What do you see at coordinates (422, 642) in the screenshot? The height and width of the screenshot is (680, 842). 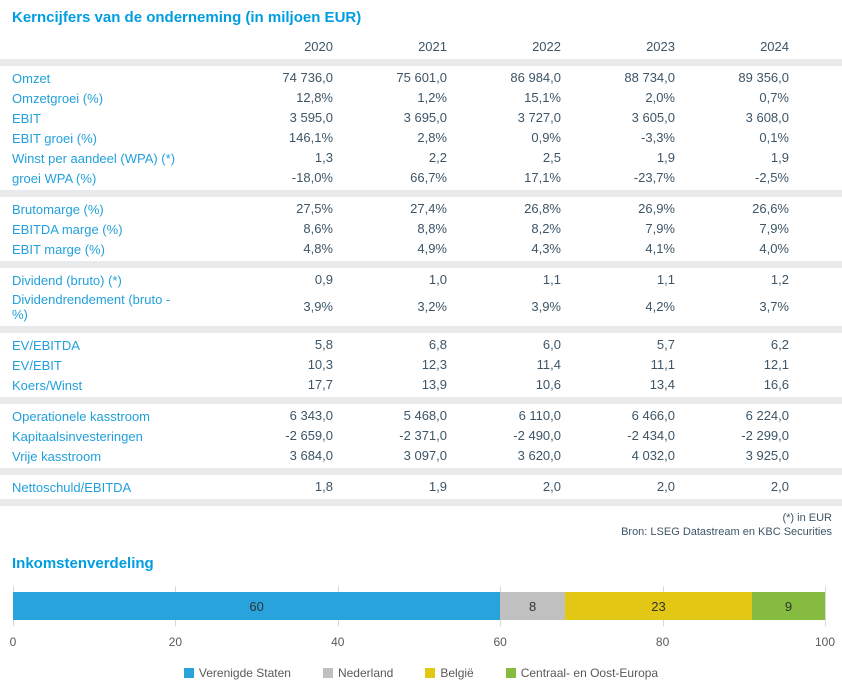 I see `x-axis: 0 20 40 60 80 100` at bounding box center [422, 642].